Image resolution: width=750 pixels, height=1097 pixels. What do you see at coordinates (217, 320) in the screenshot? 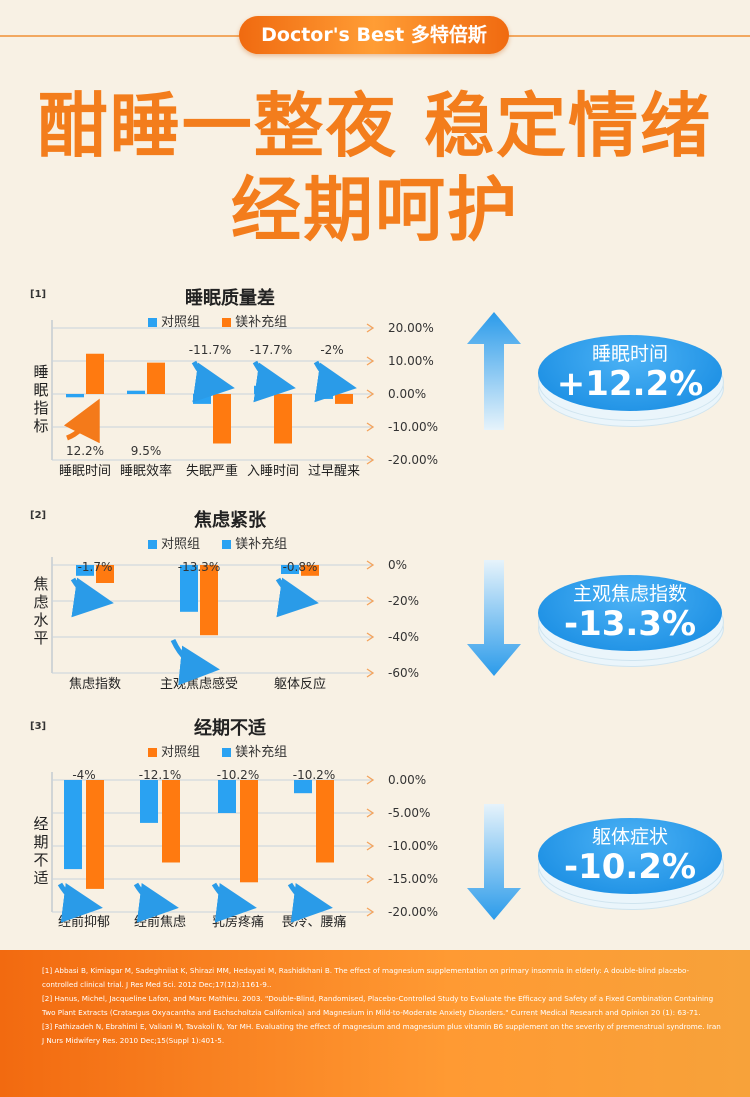
I see `chart1-legend: 对照组 镁补充组` at bounding box center [217, 320].